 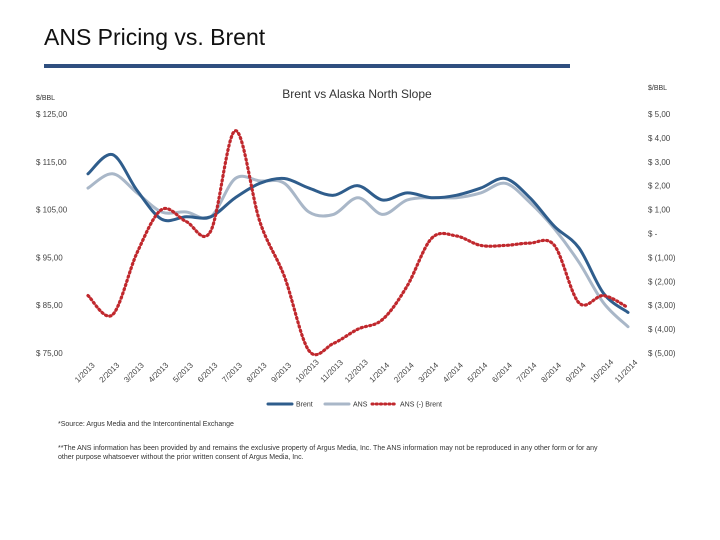 I want to click on x-tick-label: 9/2013, so click(x=281, y=372).